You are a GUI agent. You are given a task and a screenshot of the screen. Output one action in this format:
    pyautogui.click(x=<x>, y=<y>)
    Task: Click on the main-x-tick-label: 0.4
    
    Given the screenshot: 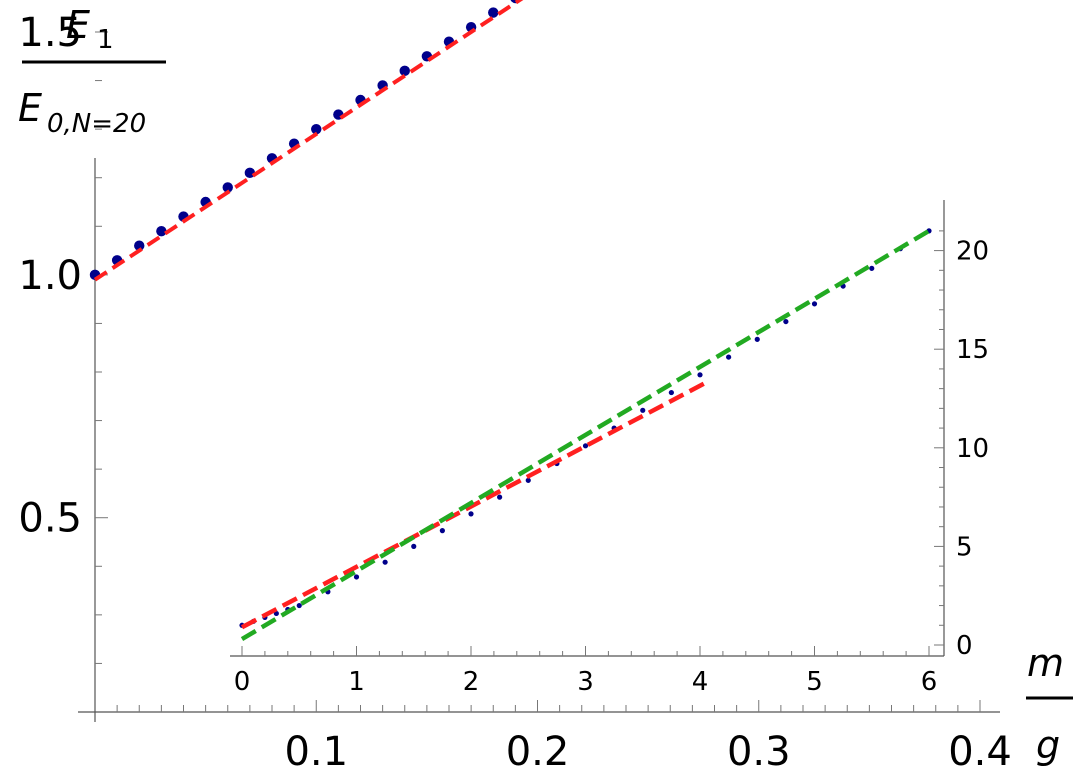 What is the action you would take?
    pyautogui.click(x=980, y=752)
    